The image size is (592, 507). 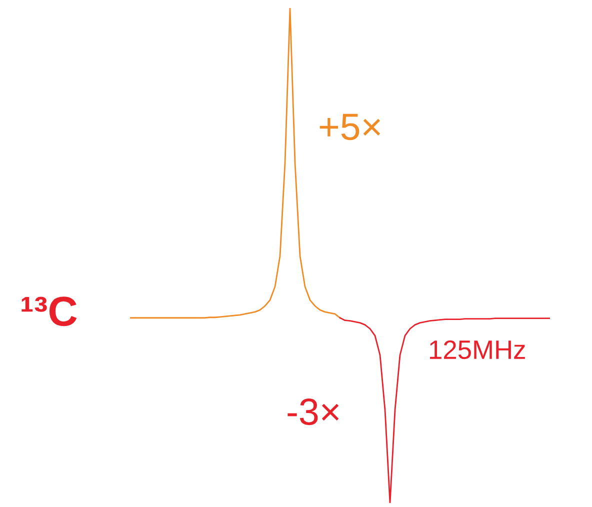 I want to click on annotation: +5×, so click(x=350, y=127).